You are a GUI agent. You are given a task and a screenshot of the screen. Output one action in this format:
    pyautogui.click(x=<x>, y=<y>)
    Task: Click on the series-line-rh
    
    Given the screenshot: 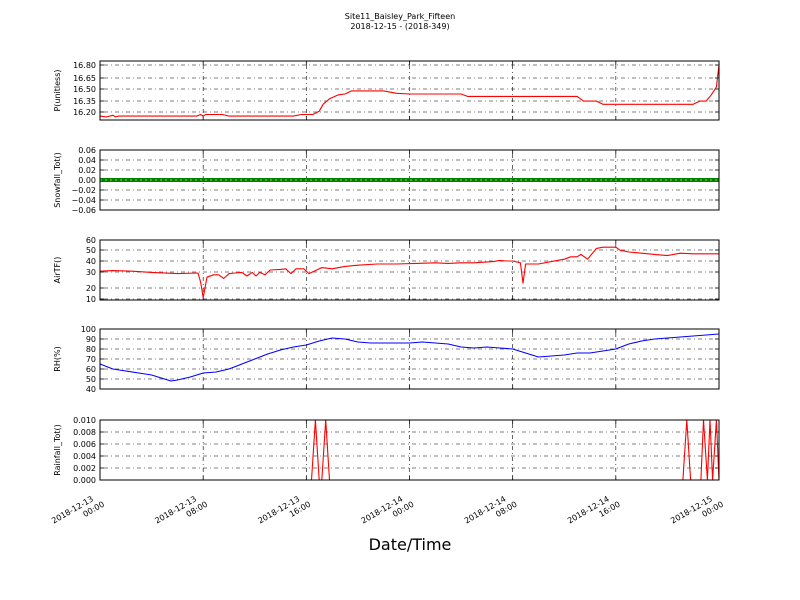 What is the action you would take?
    pyautogui.click(x=409, y=357)
    